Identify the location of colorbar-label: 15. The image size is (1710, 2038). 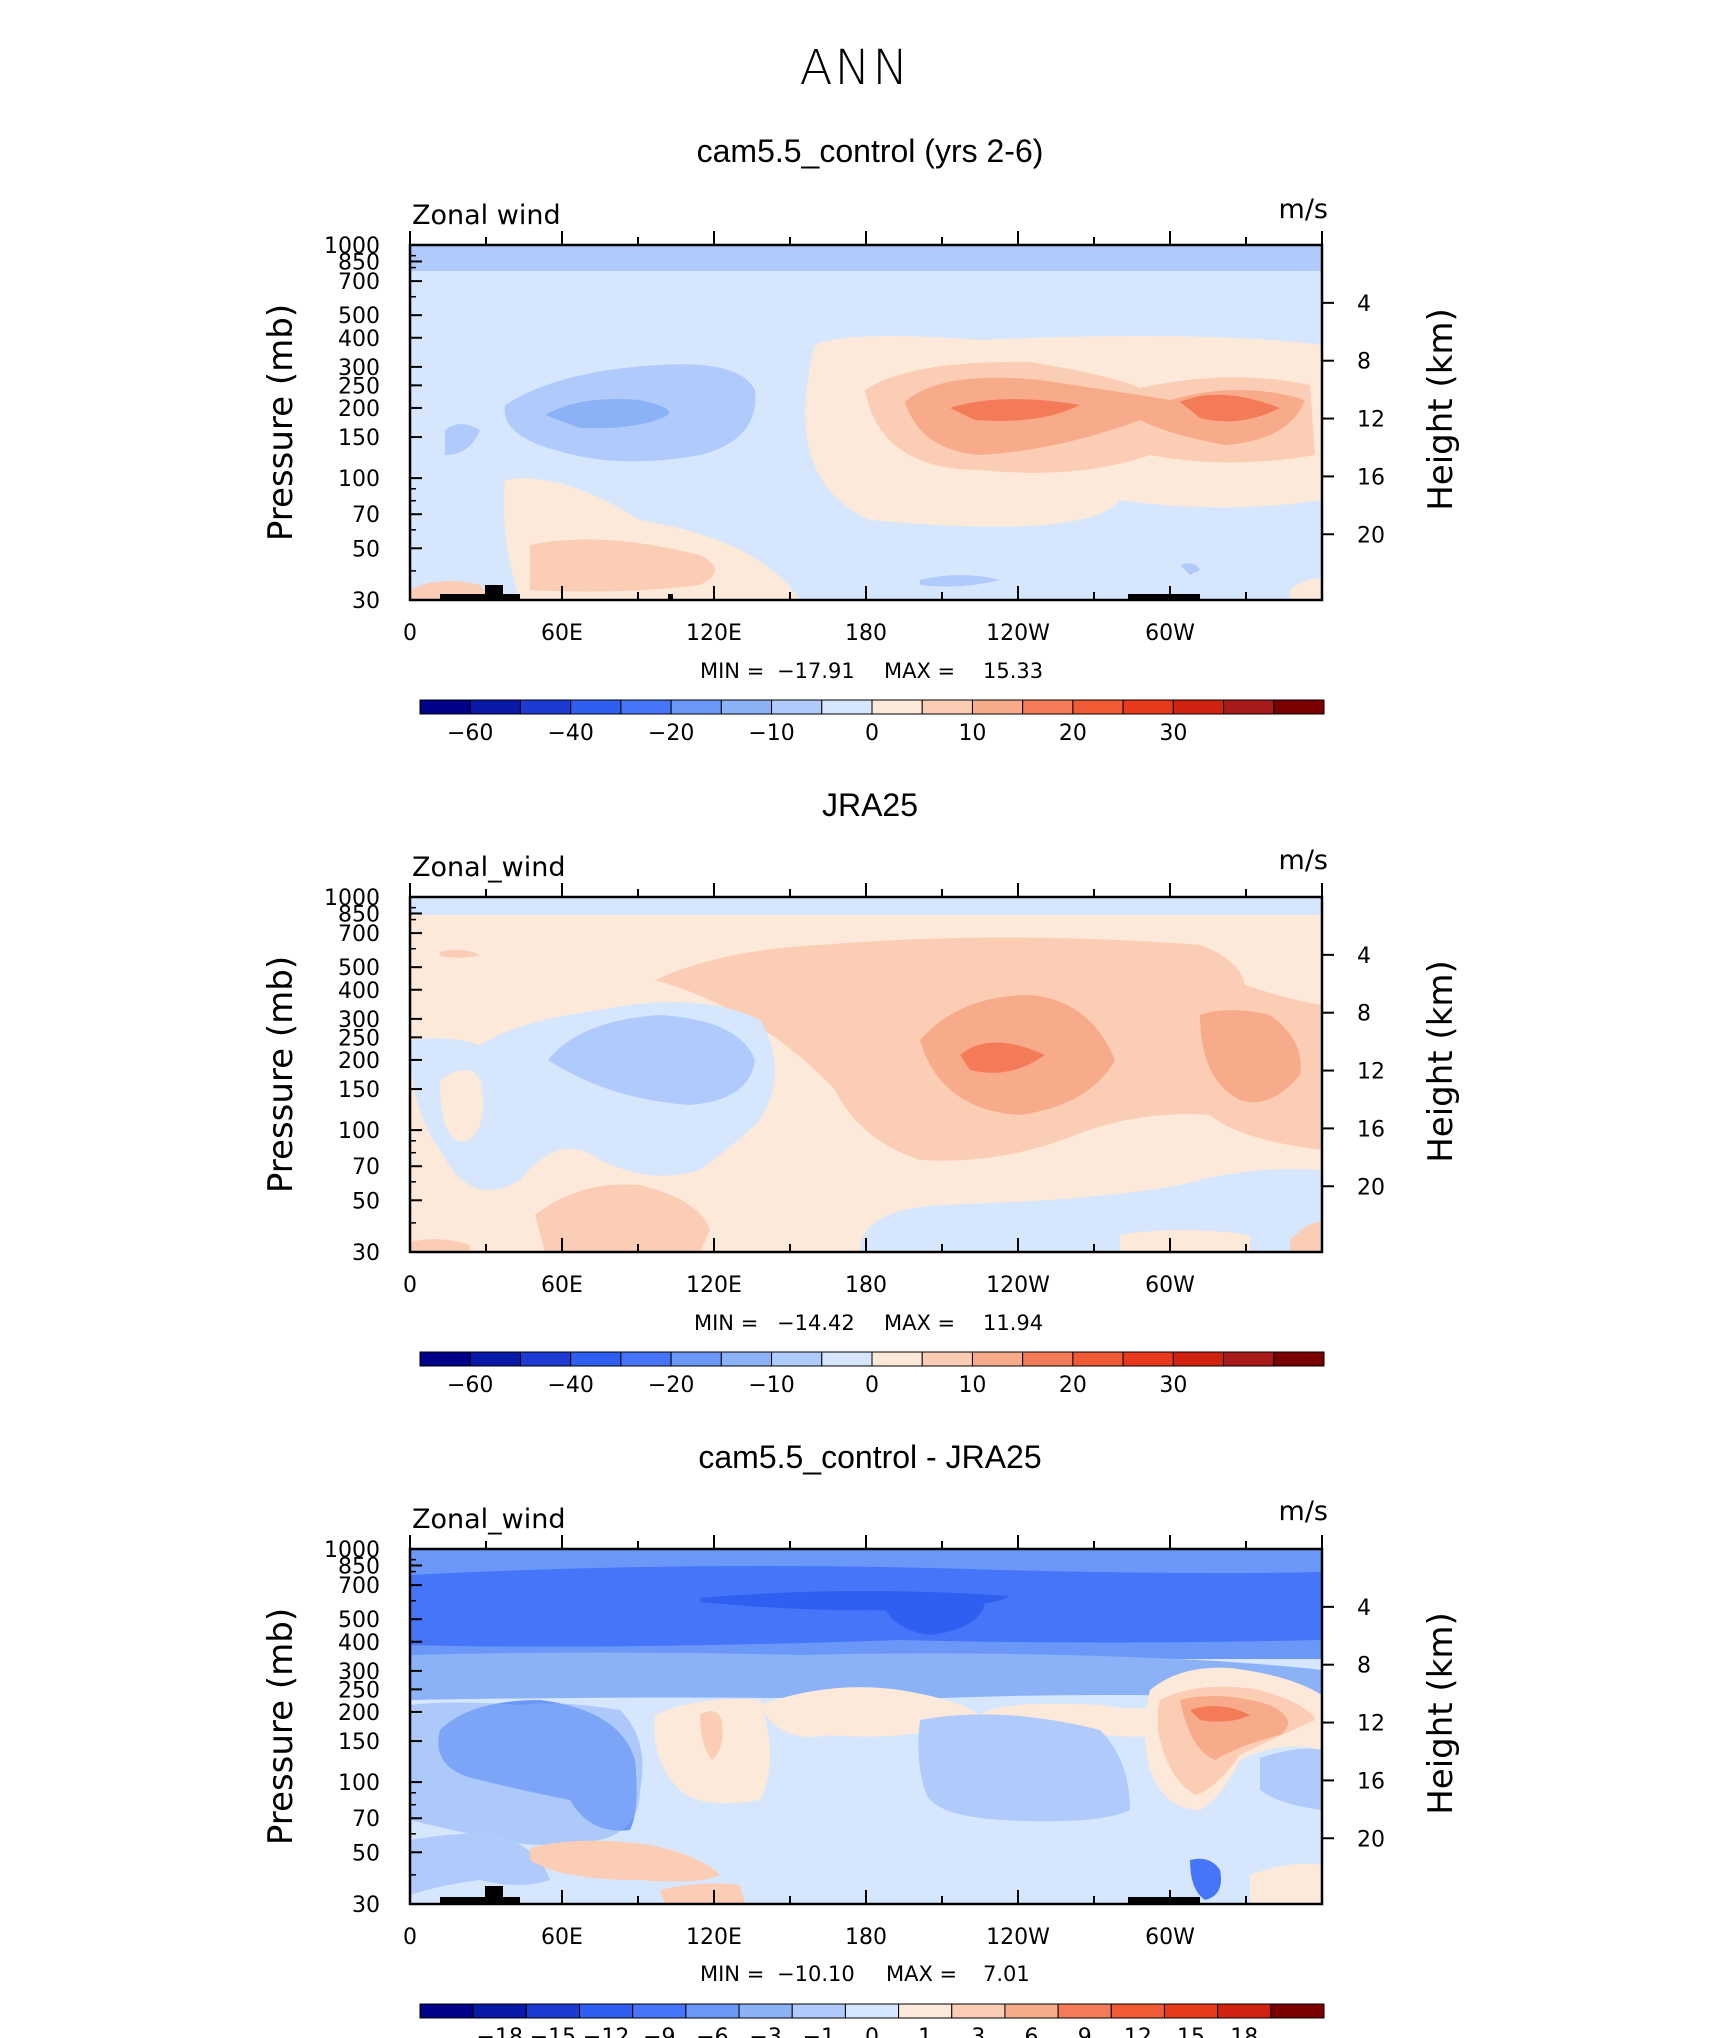
(1191, 2031).